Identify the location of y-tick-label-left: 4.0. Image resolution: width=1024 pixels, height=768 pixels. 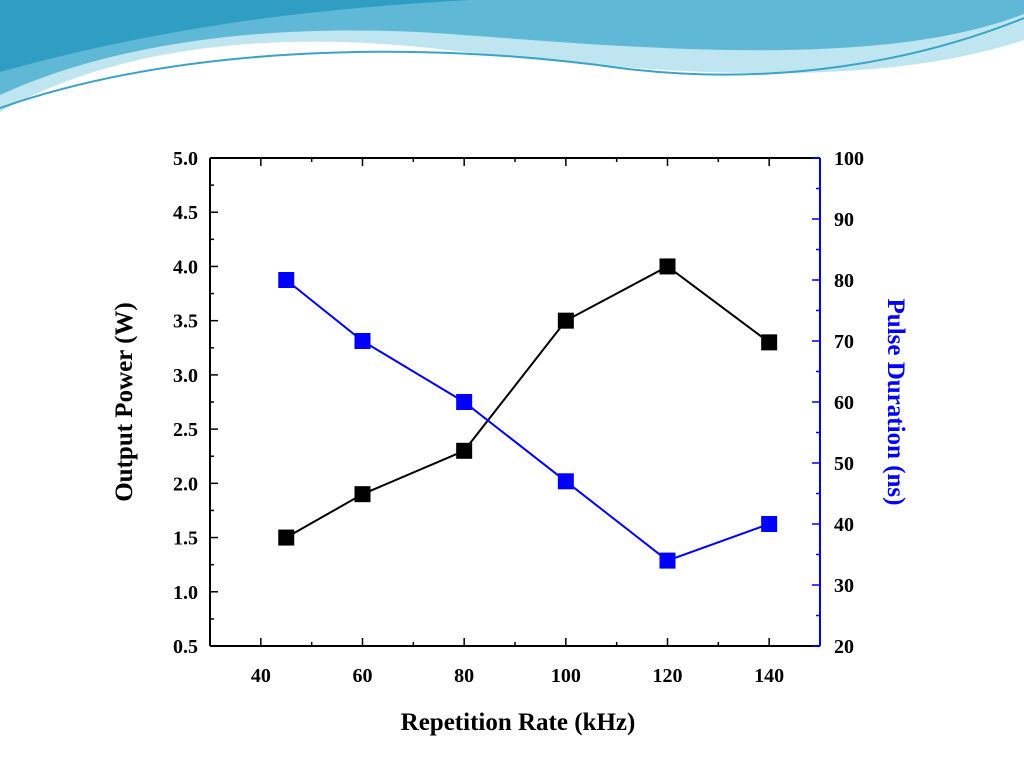
(185, 267).